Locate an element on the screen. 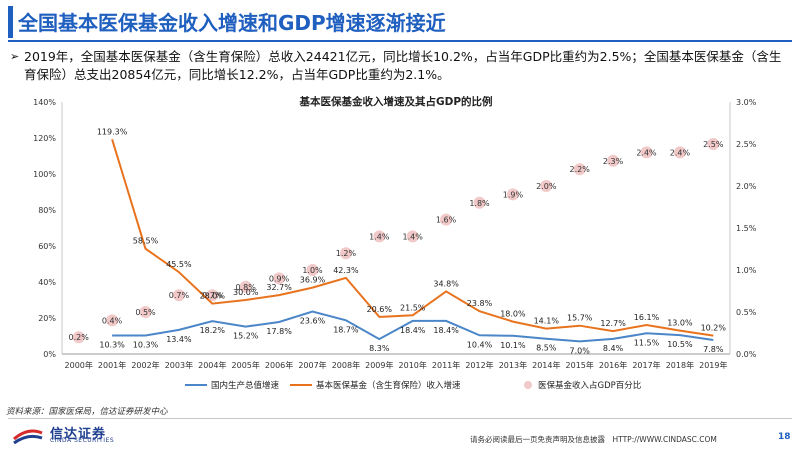  x-tick-label: 2015年 is located at coordinates (580, 365).